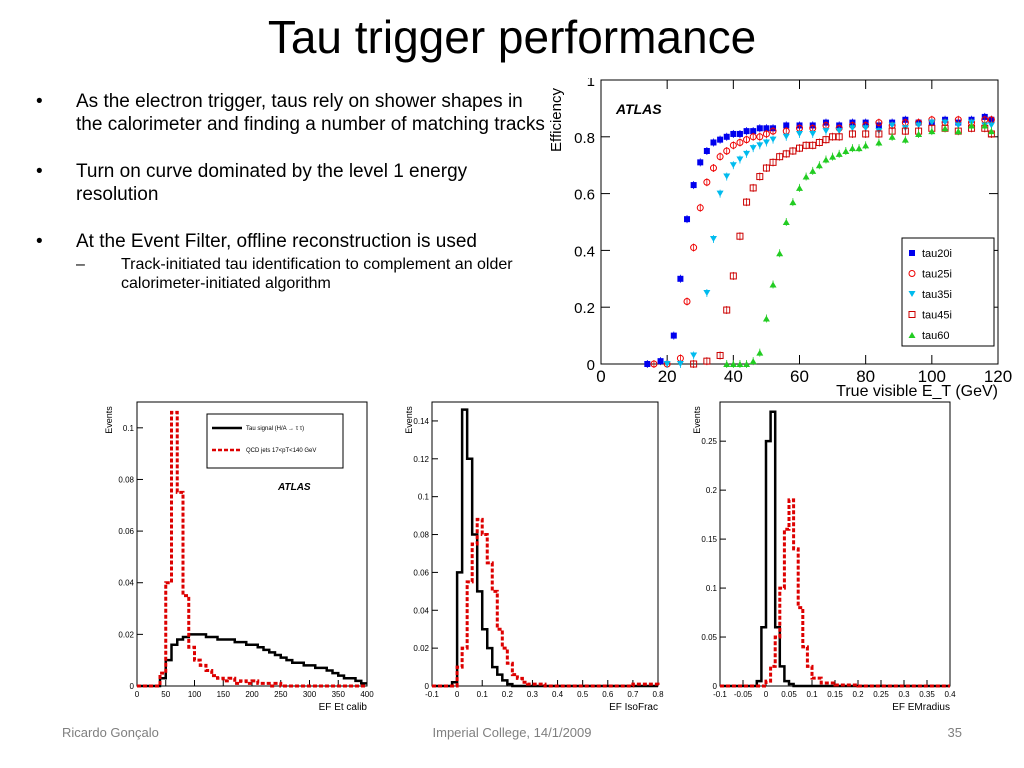  I want to click on y-tick-label: 0.04, so click(421, 610).